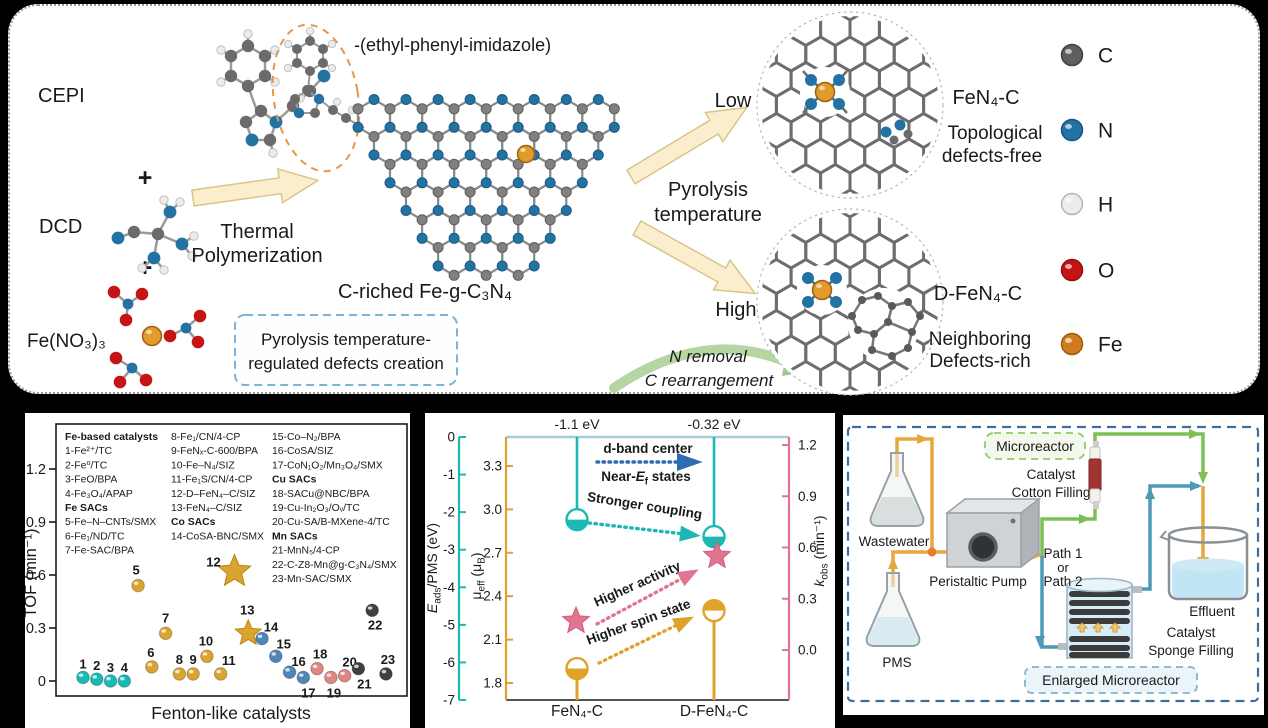 The height and width of the screenshot is (728, 1268). What do you see at coordinates (61, 96) in the screenshot?
I see `reactant-cepi-label: CEPI` at bounding box center [61, 96].